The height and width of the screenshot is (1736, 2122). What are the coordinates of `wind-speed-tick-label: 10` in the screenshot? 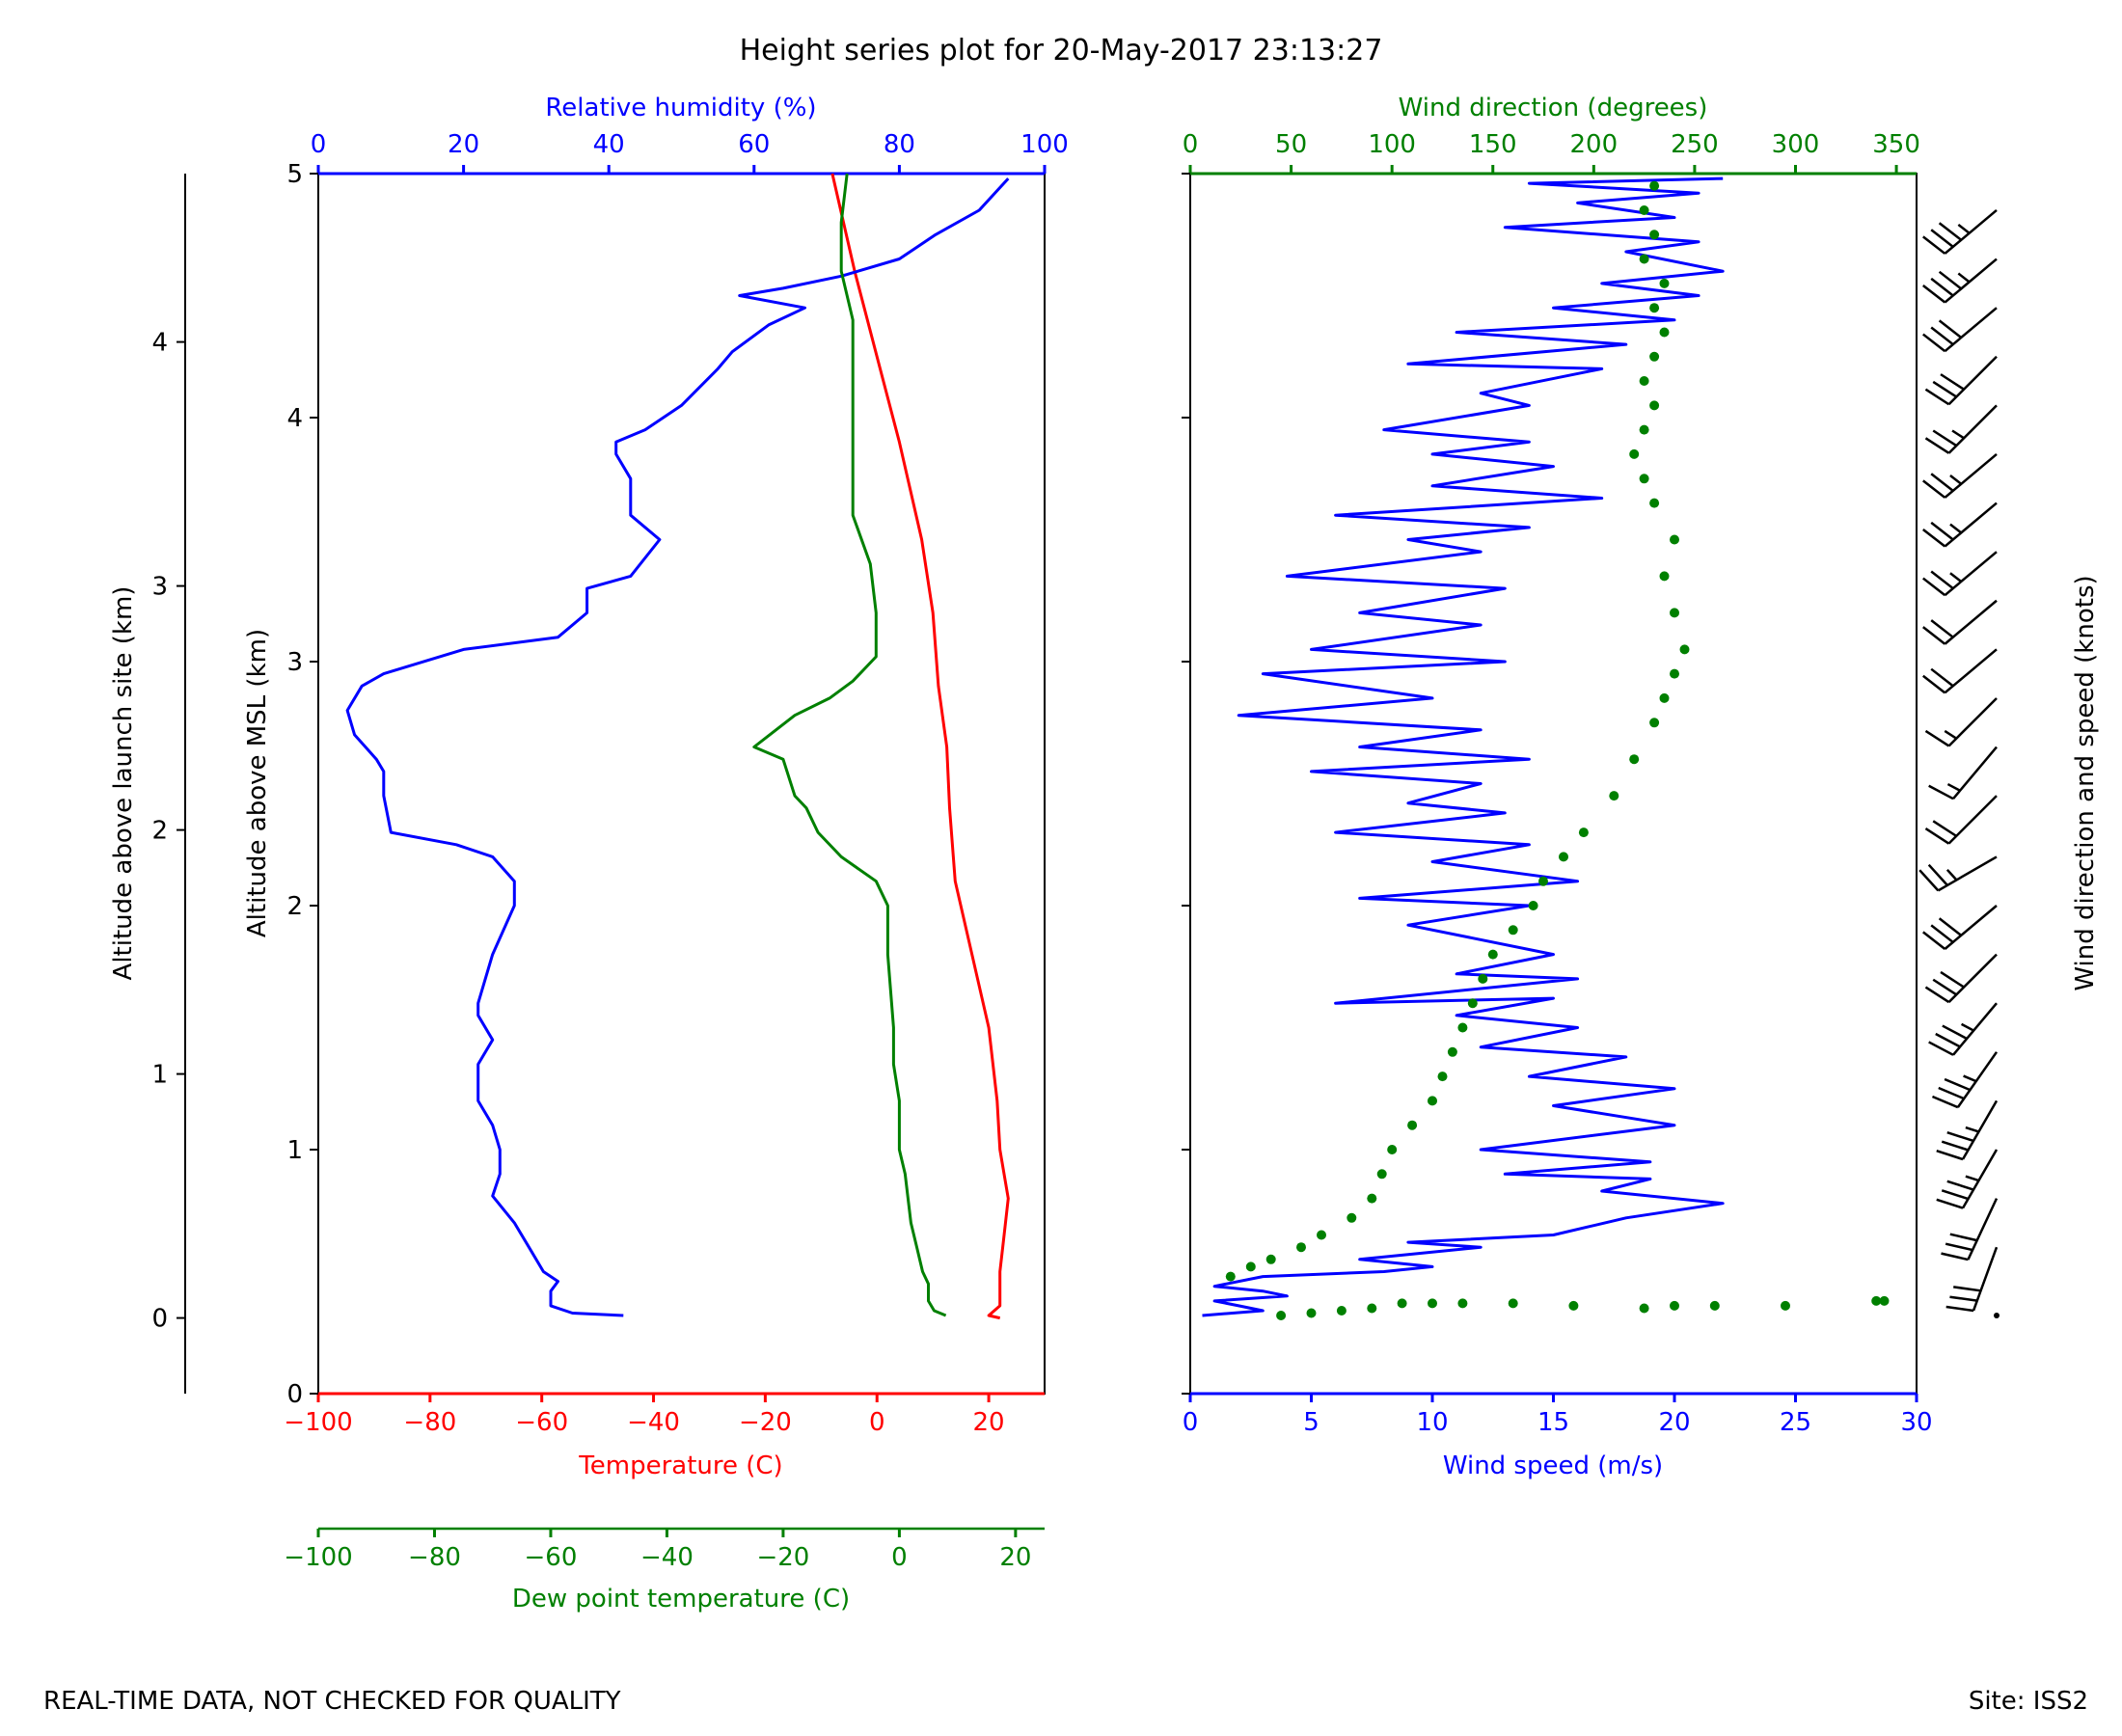 It's located at (1432, 1422).